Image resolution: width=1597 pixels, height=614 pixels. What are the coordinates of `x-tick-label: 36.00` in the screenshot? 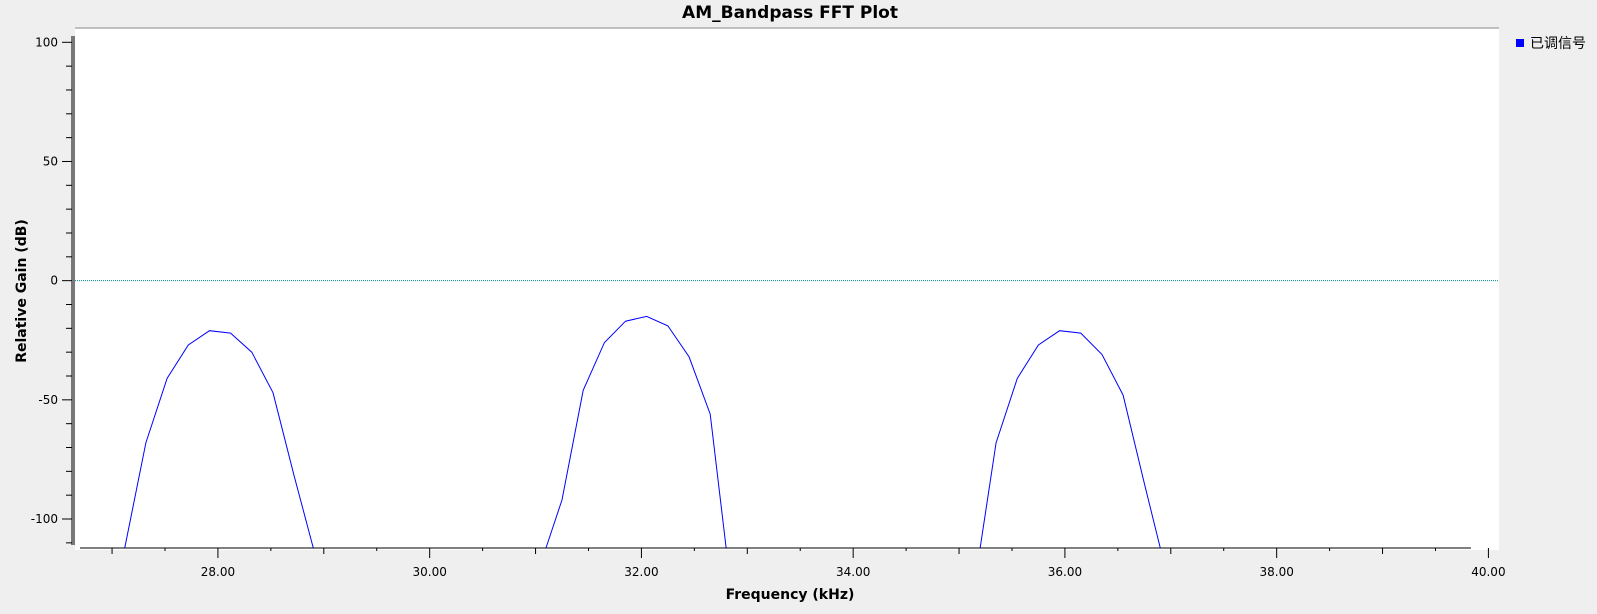 It's located at (1065, 572).